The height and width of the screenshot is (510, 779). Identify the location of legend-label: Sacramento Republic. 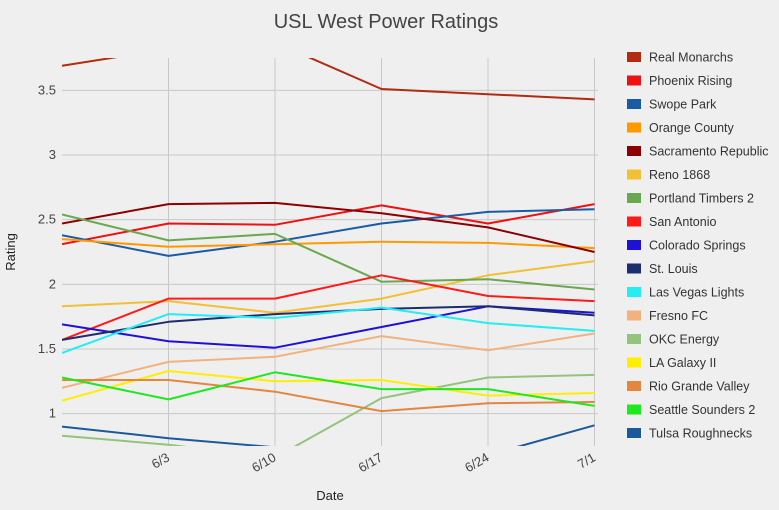
(709, 152).